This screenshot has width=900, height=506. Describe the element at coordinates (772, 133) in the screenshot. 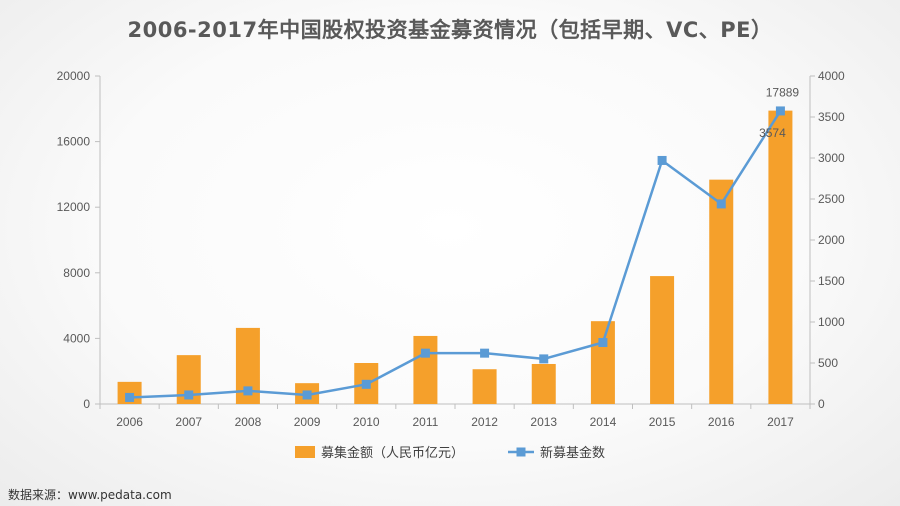

I see `line-data-label: 3574` at that location.